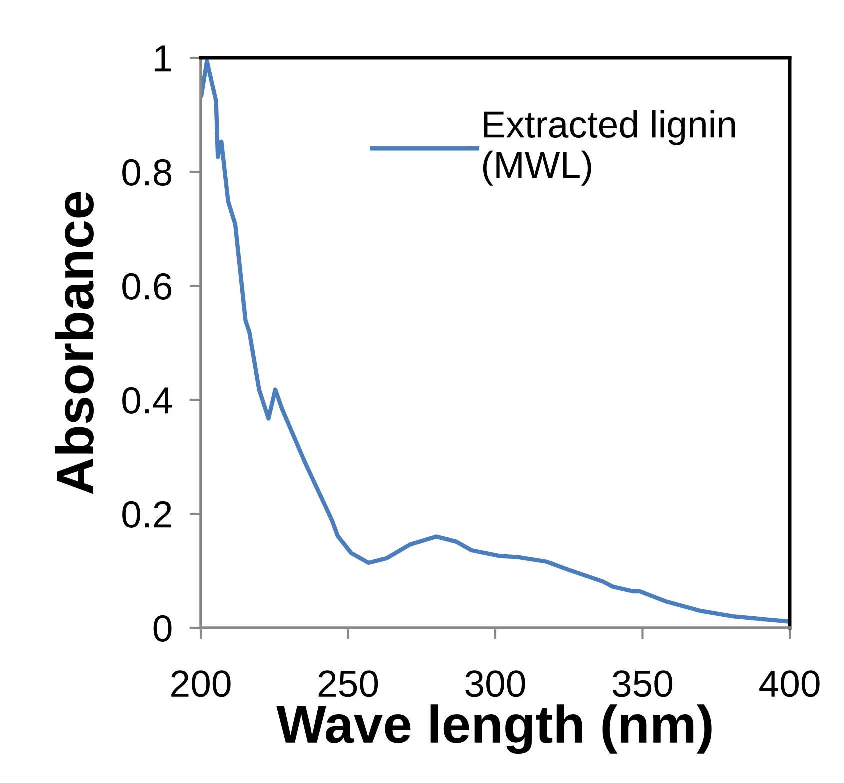  What do you see at coordinates (147, 286) in the screenshot?
I see `y-tick-label: 0.6` at bounding box center [147, 286].